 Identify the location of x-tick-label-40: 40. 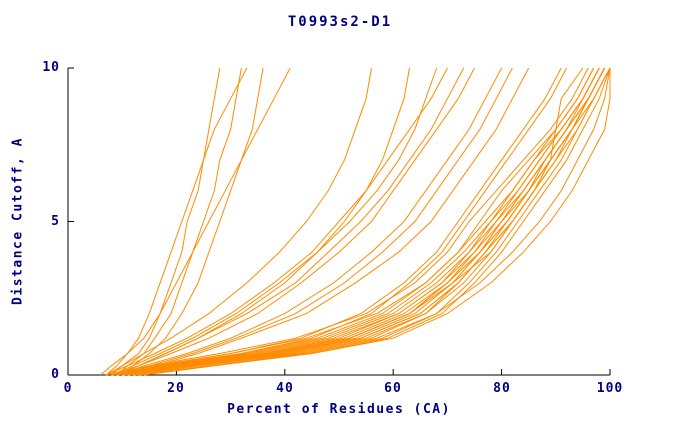
(285, 388).